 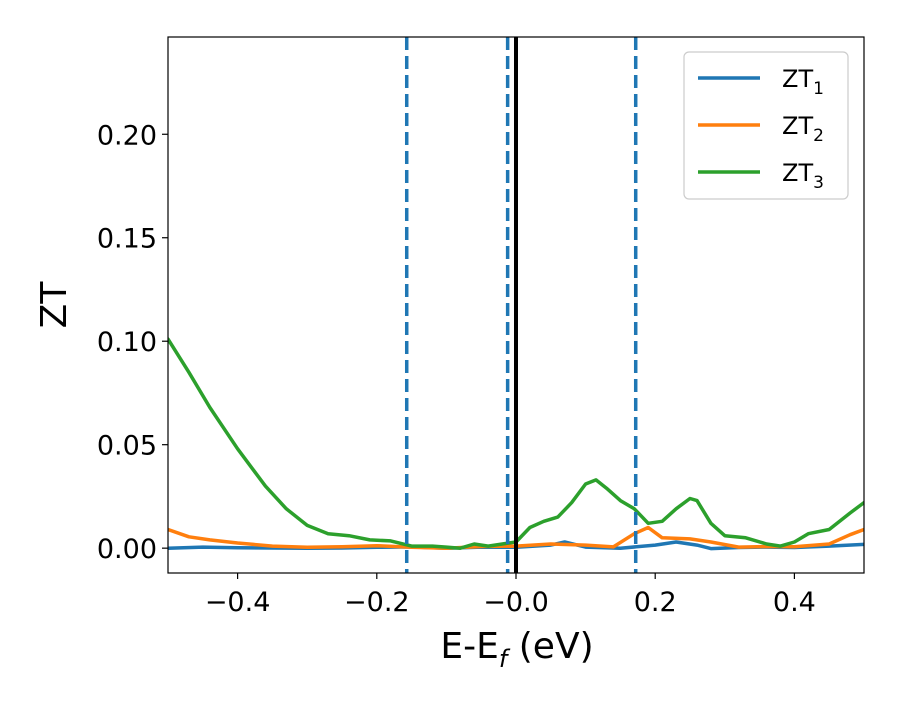 I want to click on x-axis-title: E-Ef (eV), so click(x=516, y=649).